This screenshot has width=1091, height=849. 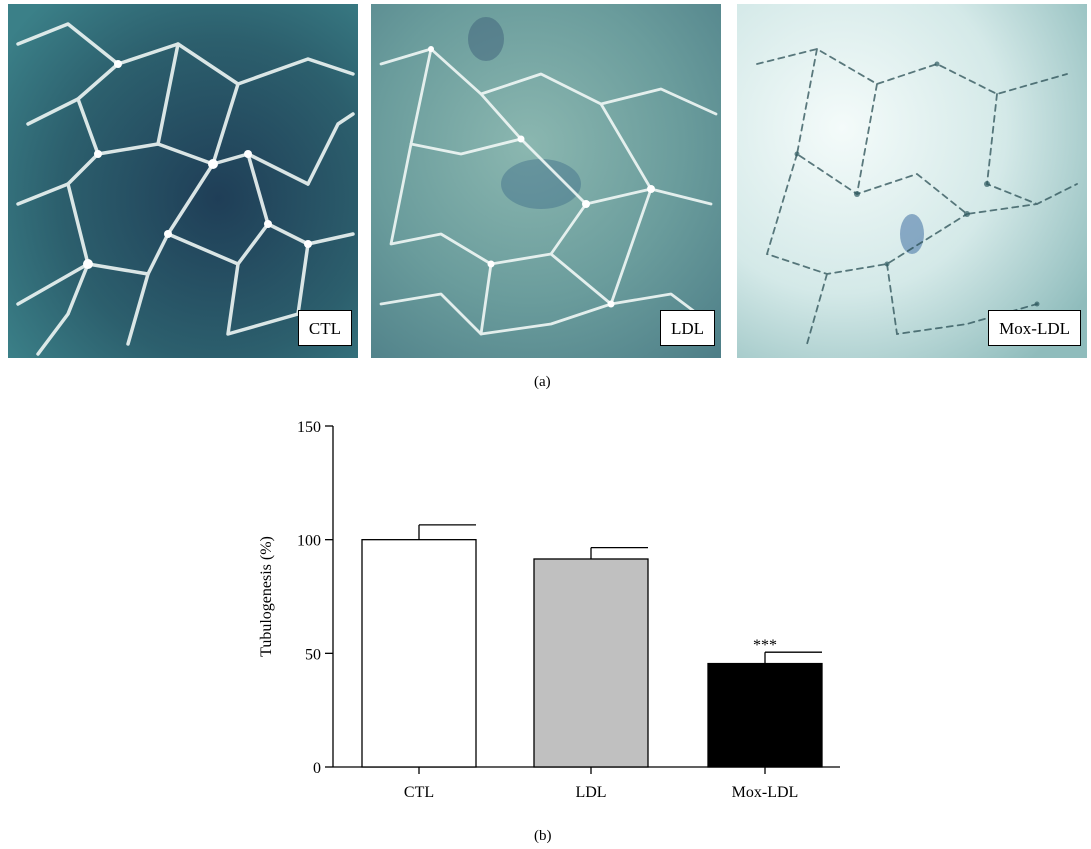 What do you see at coordinates (543, 836) in the screenshot?
I see `panel-b-label: (b)` at bounding box center [543, 836].